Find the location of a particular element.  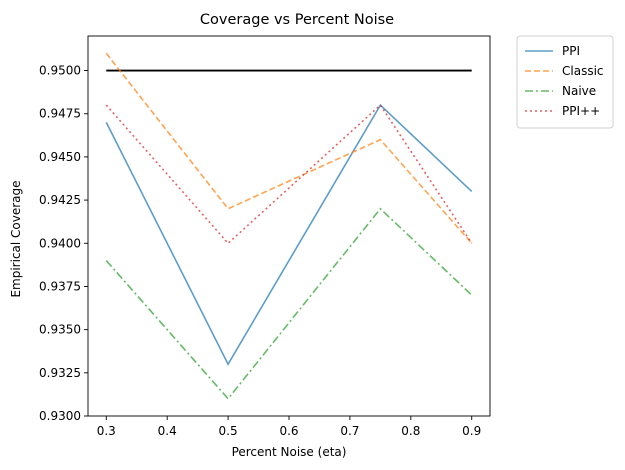

y-tick-label: 0.9425 is located at coordinates (60, 200).